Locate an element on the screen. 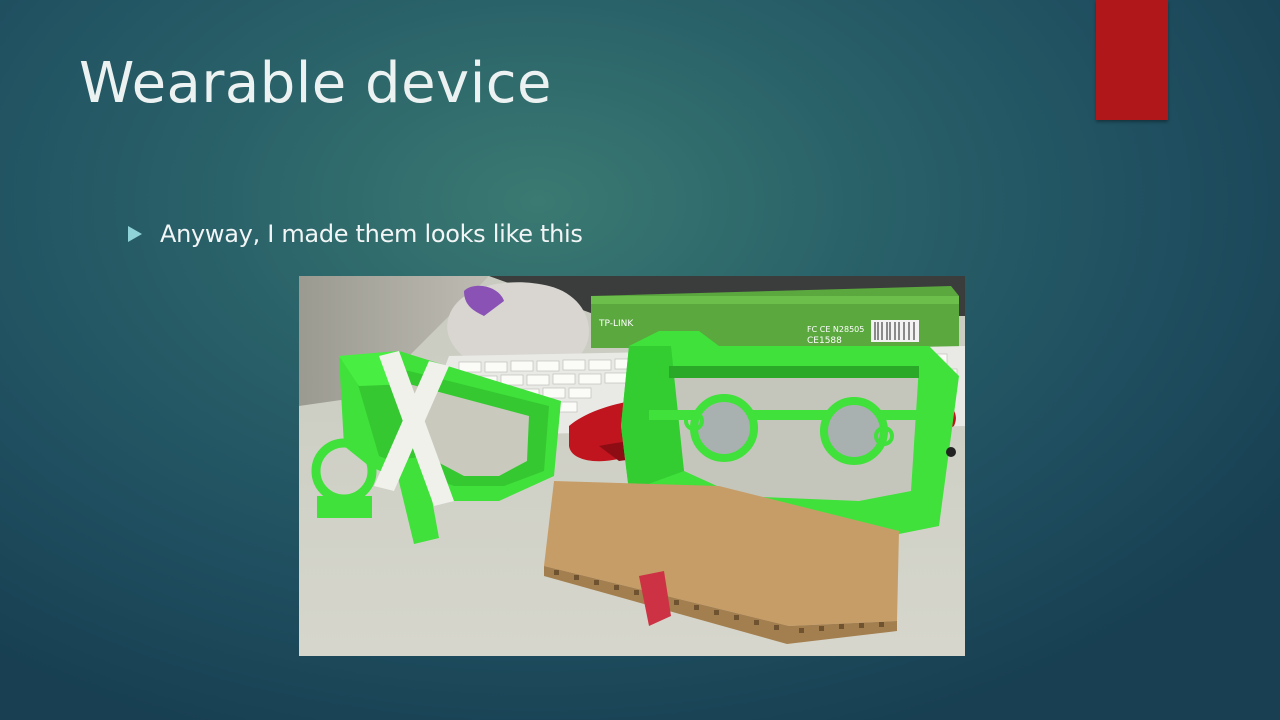  slide-title: Wearable device is located at coordinates (315, 83).